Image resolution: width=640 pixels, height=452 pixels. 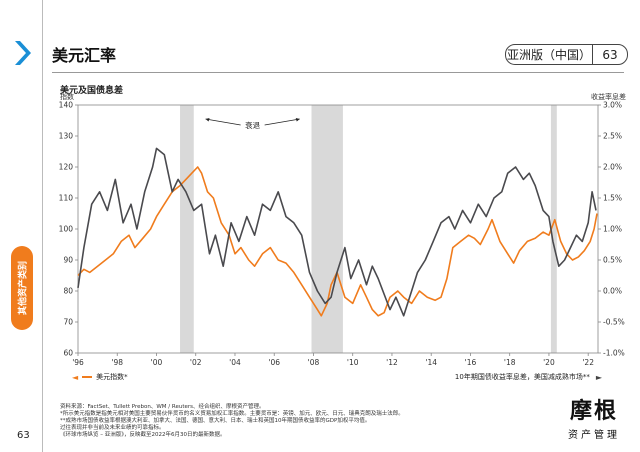 I want to click on y-right-tick-label: -0.5%, so click(x=614, y=322).